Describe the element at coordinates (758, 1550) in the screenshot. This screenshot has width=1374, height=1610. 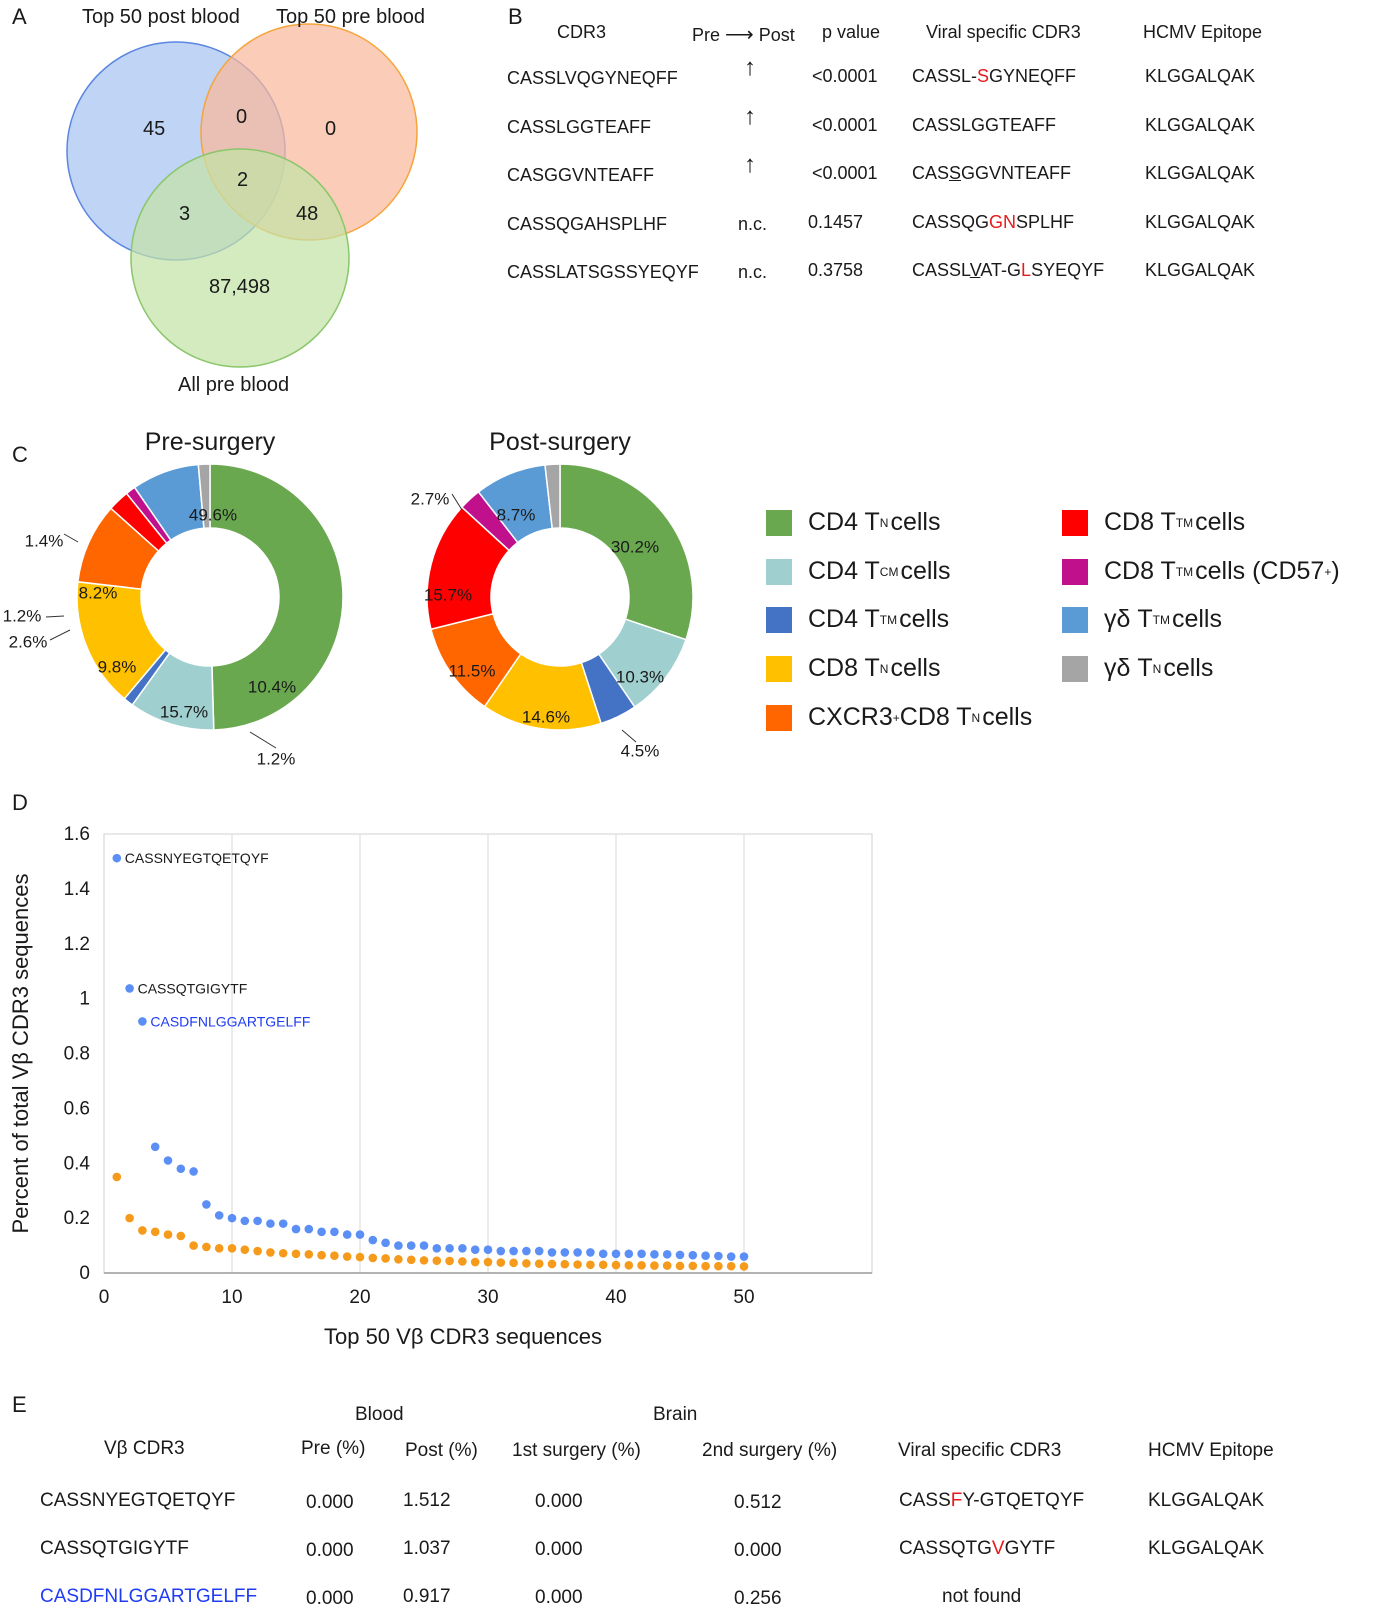
I see `e-row-surgery2: 0.000` at that location.